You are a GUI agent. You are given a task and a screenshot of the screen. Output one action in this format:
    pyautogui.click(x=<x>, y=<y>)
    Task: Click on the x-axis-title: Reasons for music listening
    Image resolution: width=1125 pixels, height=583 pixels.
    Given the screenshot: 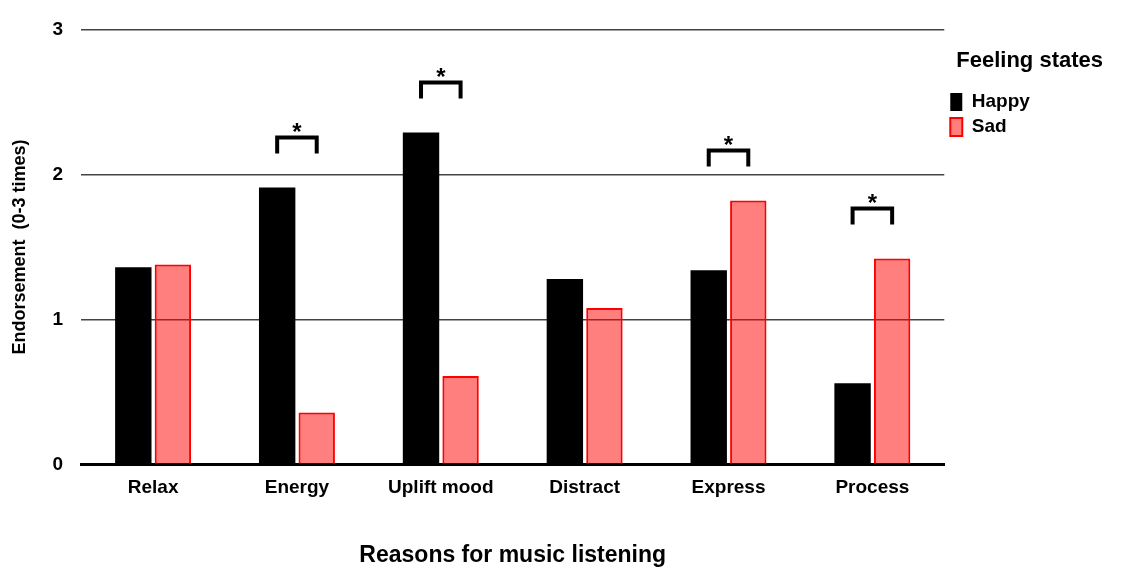 What is the action you would take?
    pyautogui.click(x=513, y=553)
    